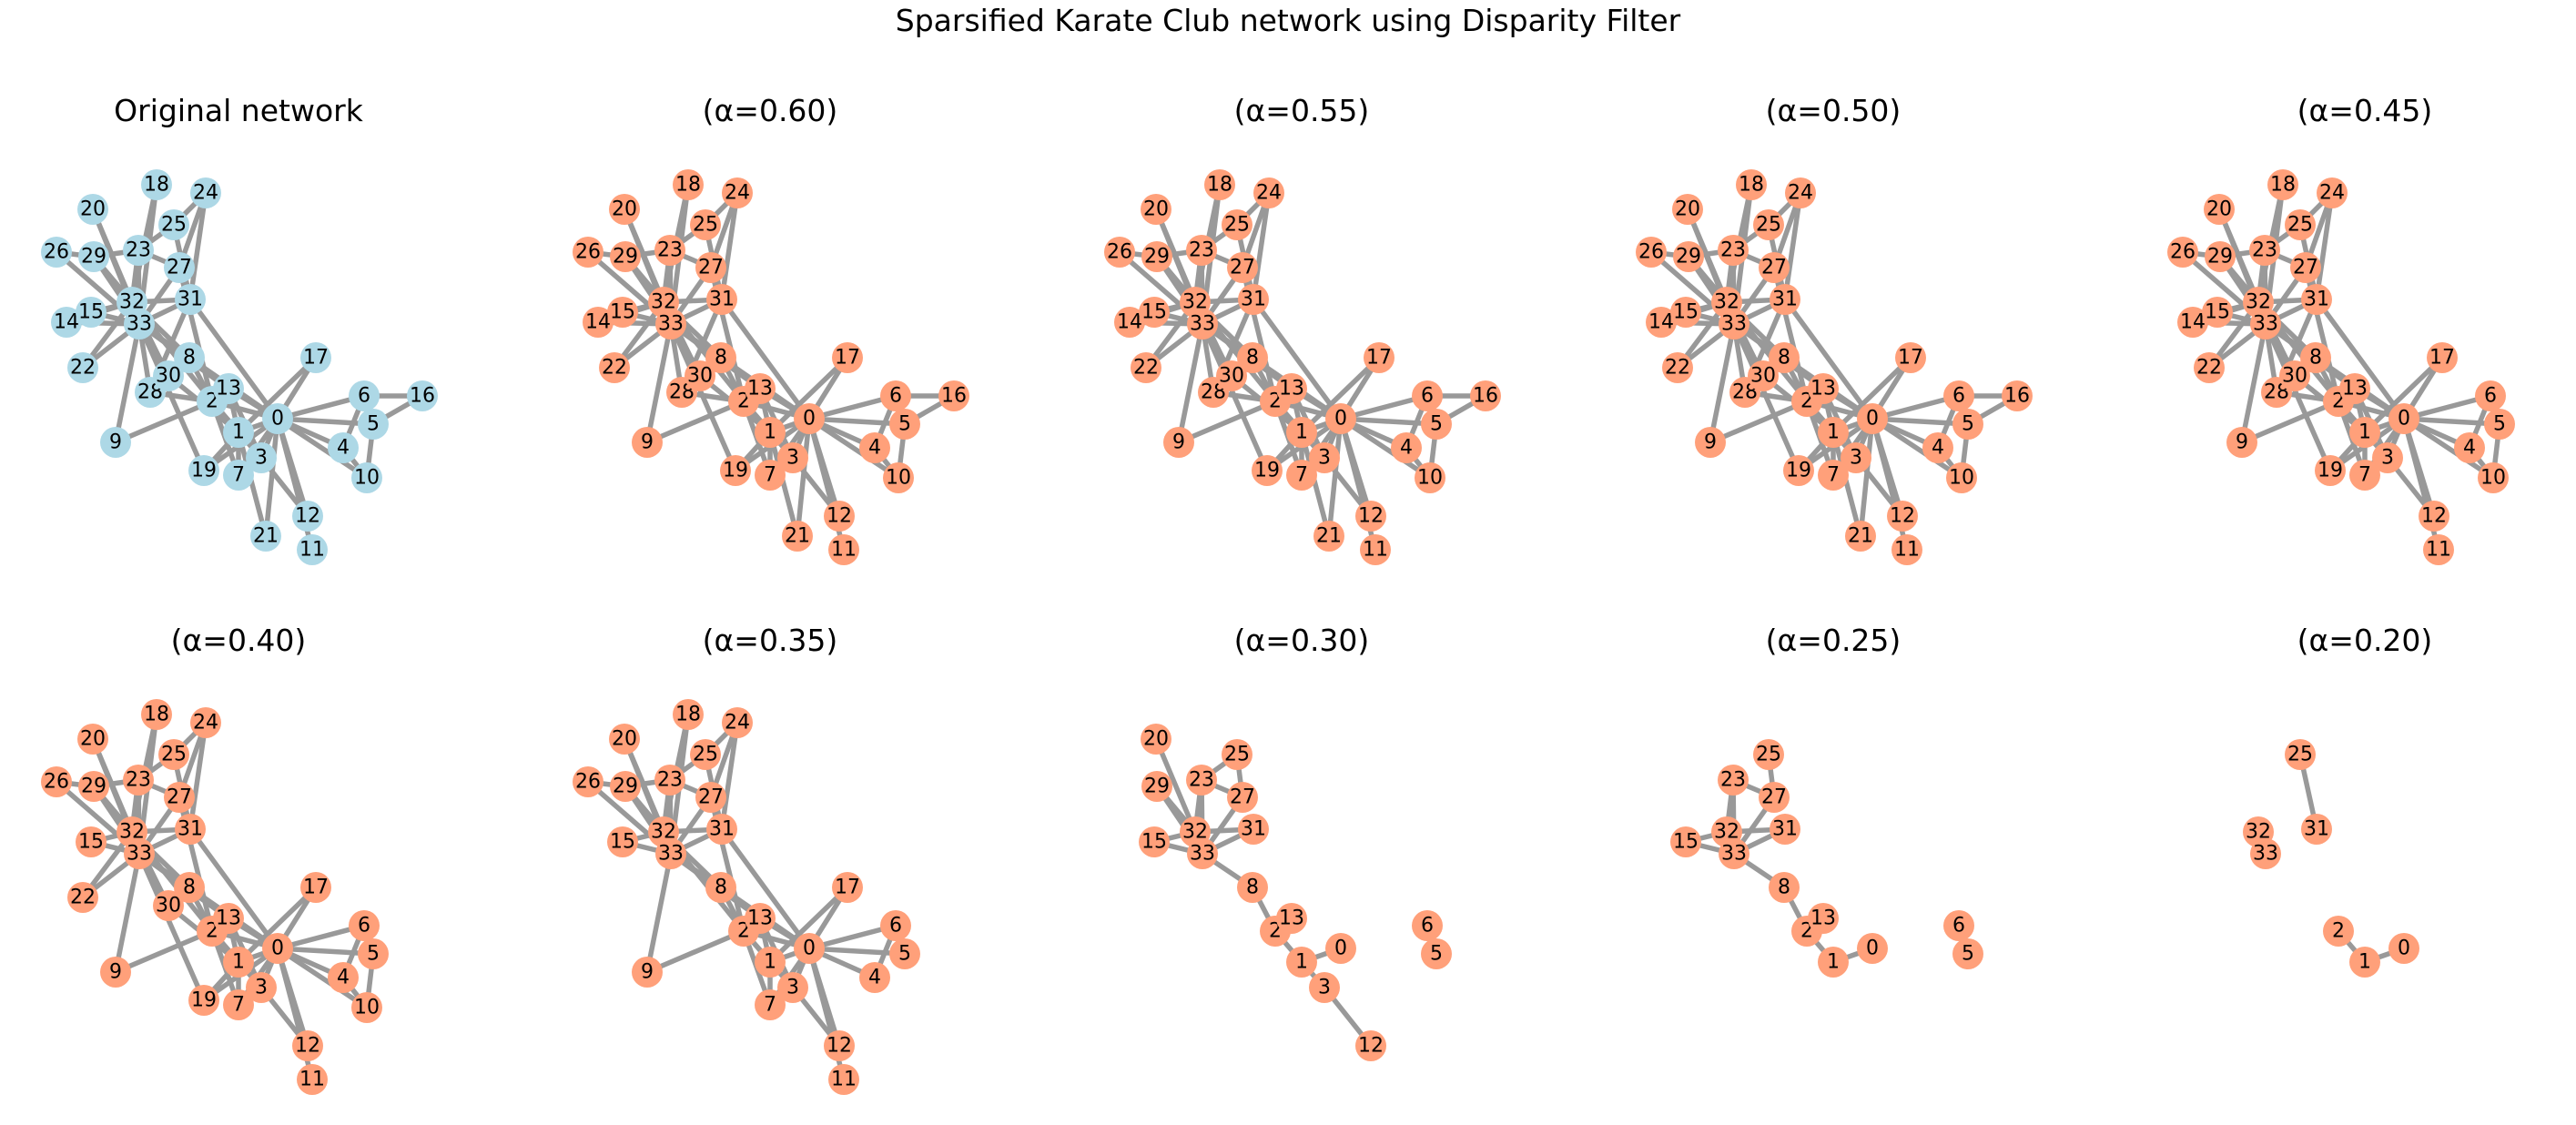 The image size is (2576, 1125). What do you see at coordinates (1302, 640) in the screenshot?
I see `panel-title: (α=0.30)` at bounding box center [1302, 640].